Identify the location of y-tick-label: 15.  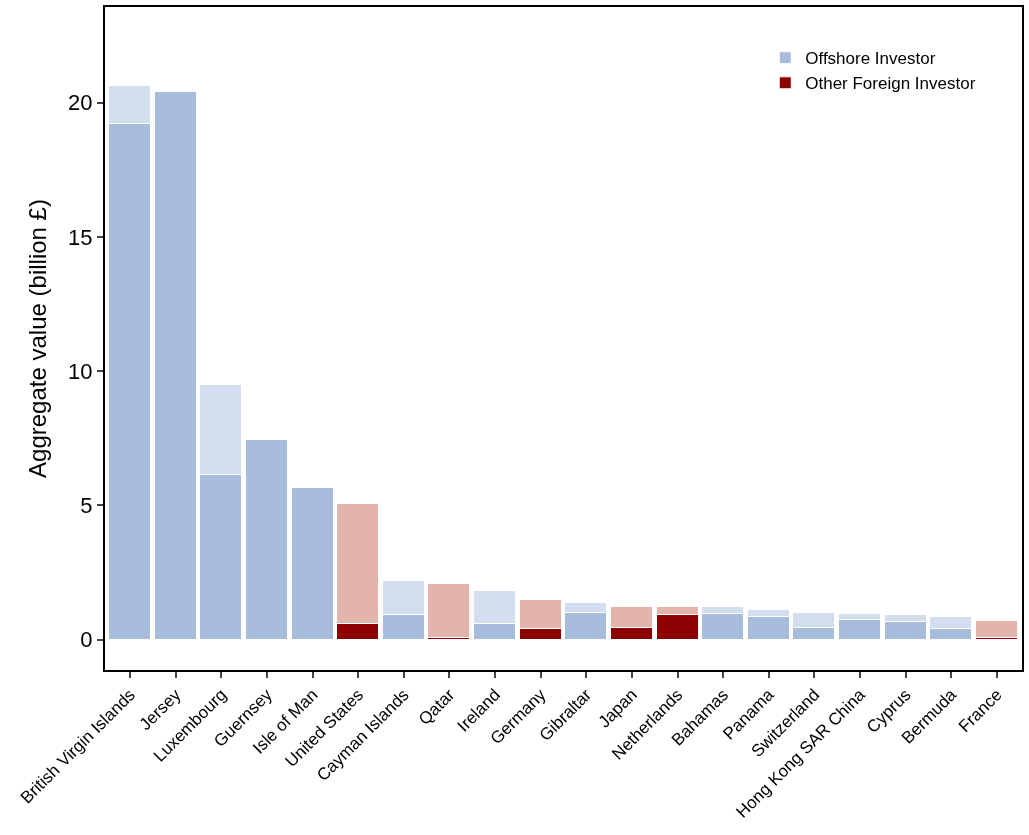
(80, 237).